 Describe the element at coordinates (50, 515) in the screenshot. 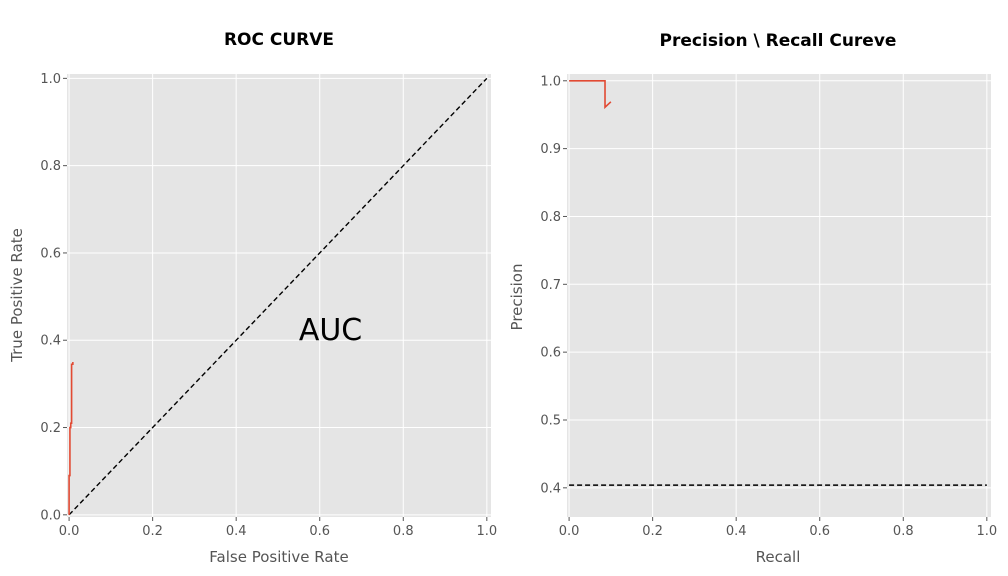

I see `roc-y-tick-label: 0.0` at that location.